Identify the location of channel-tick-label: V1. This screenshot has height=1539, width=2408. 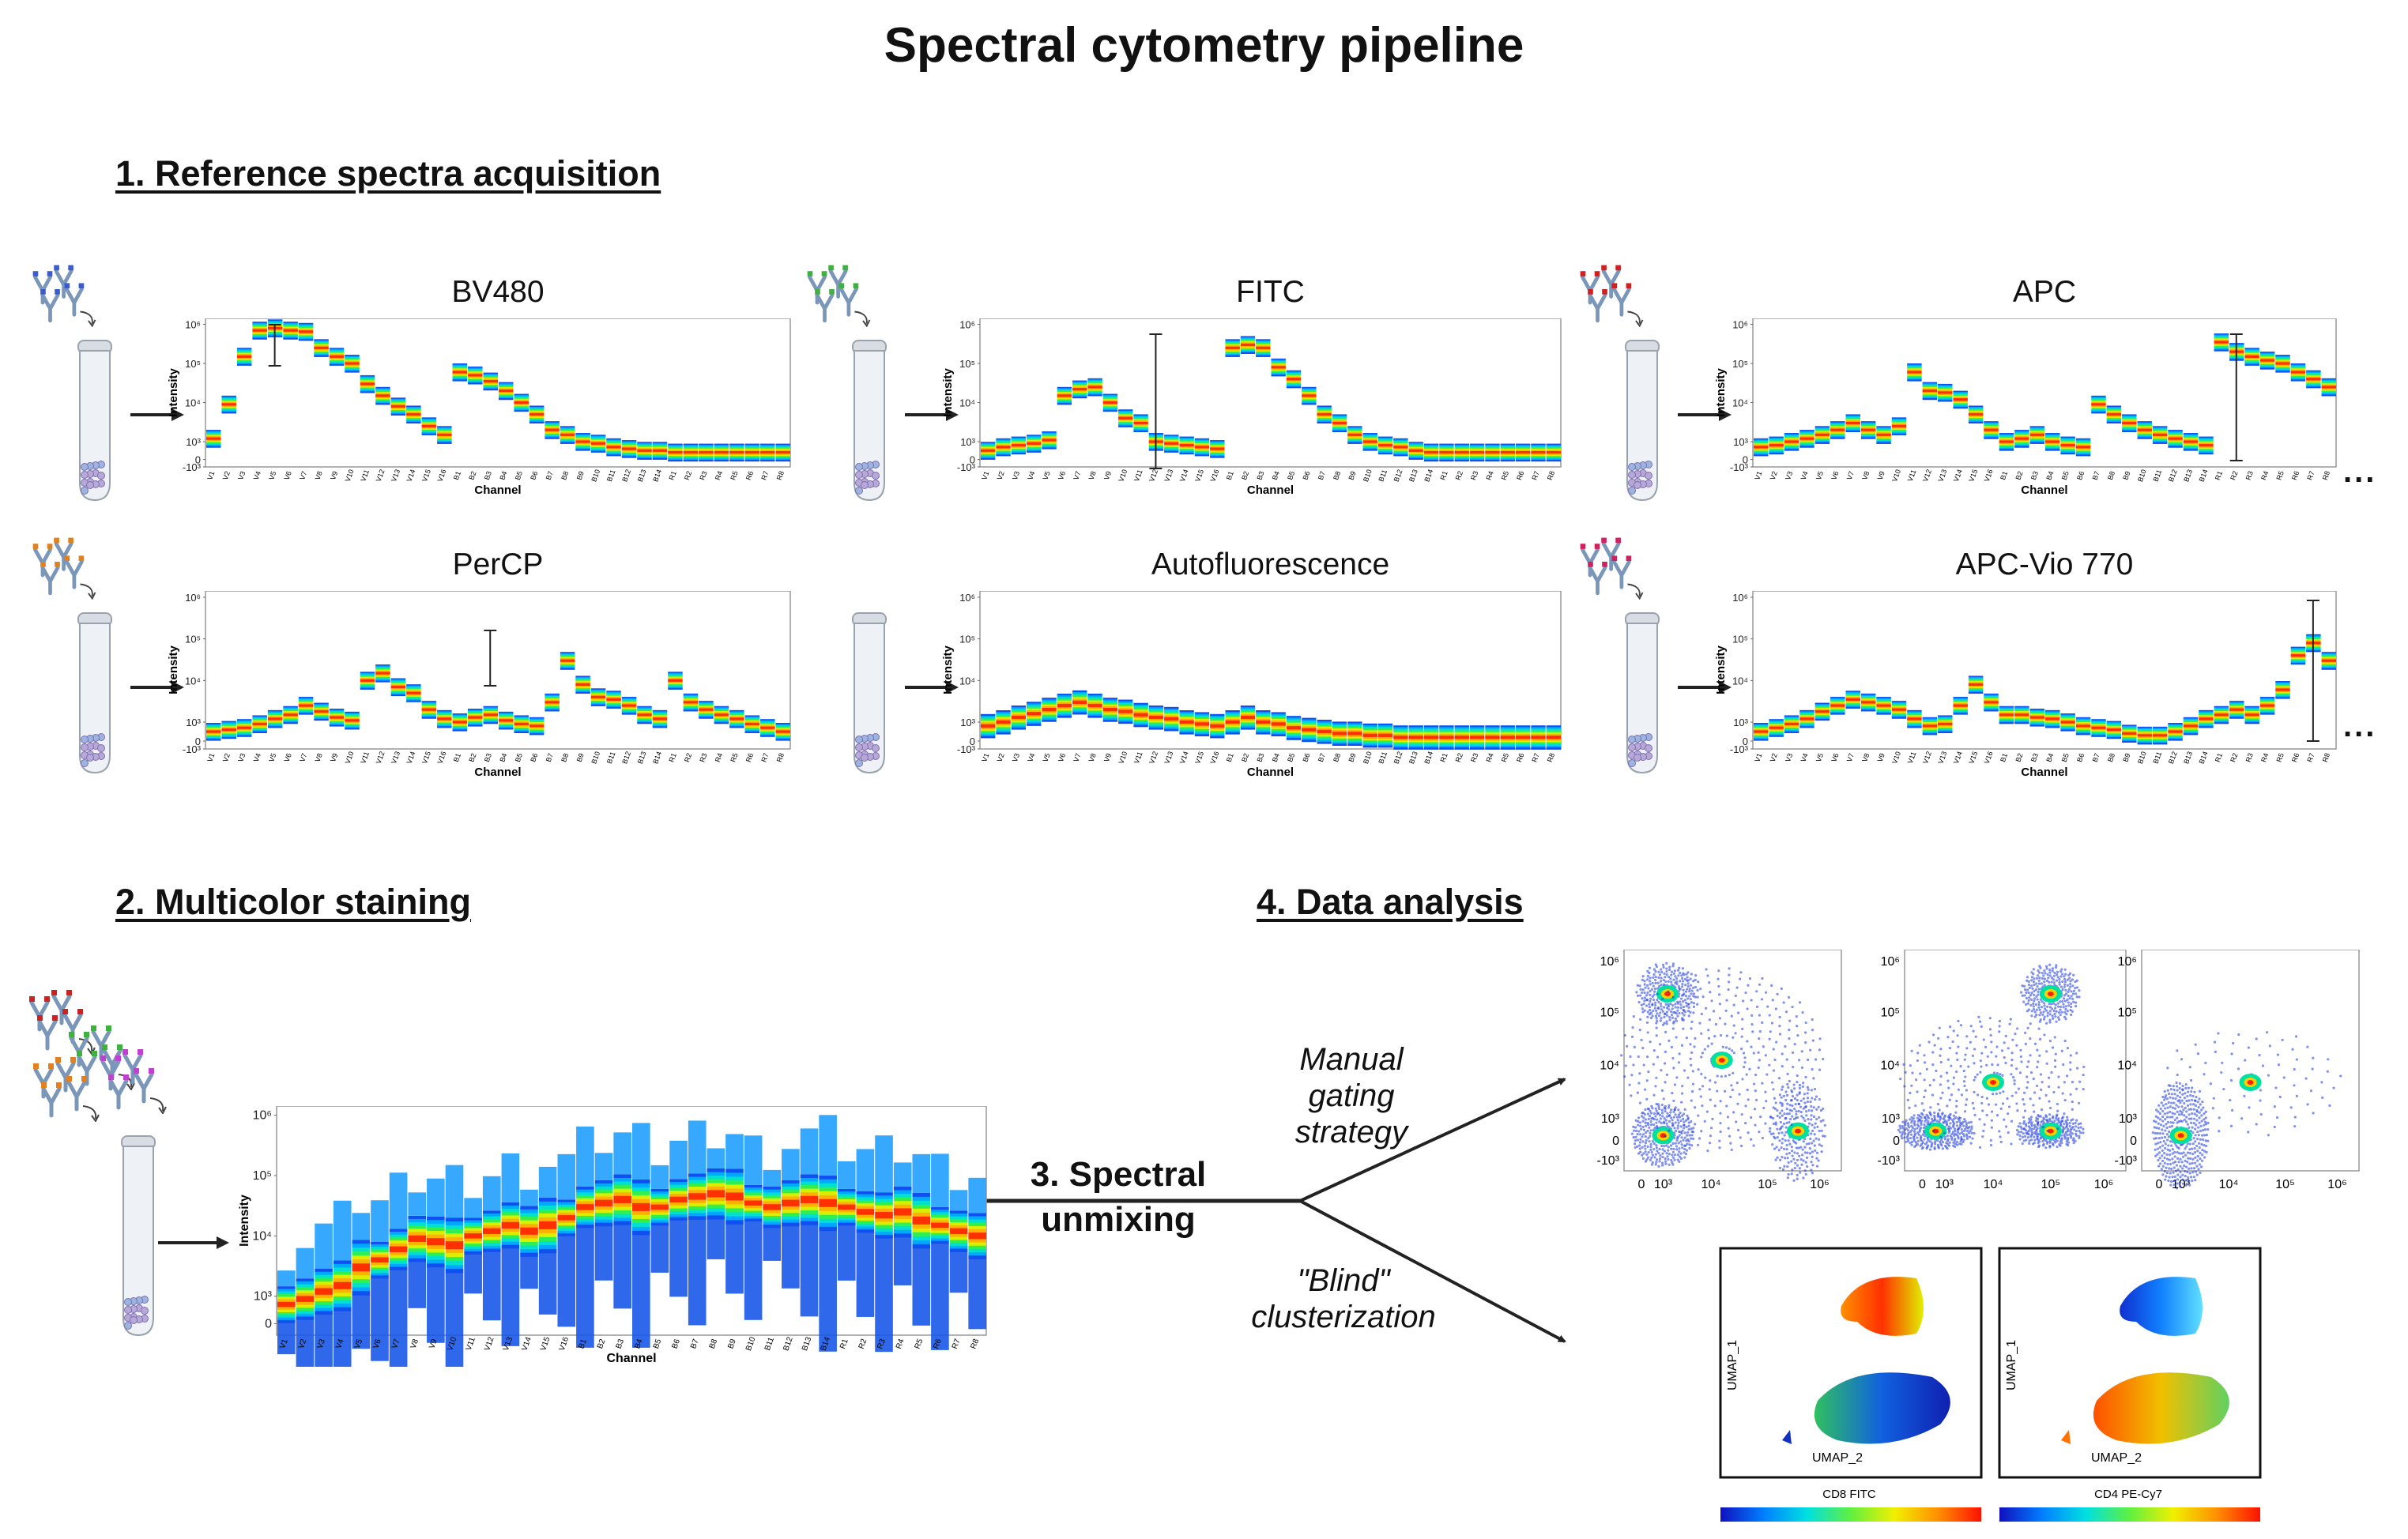
(284, 1344).